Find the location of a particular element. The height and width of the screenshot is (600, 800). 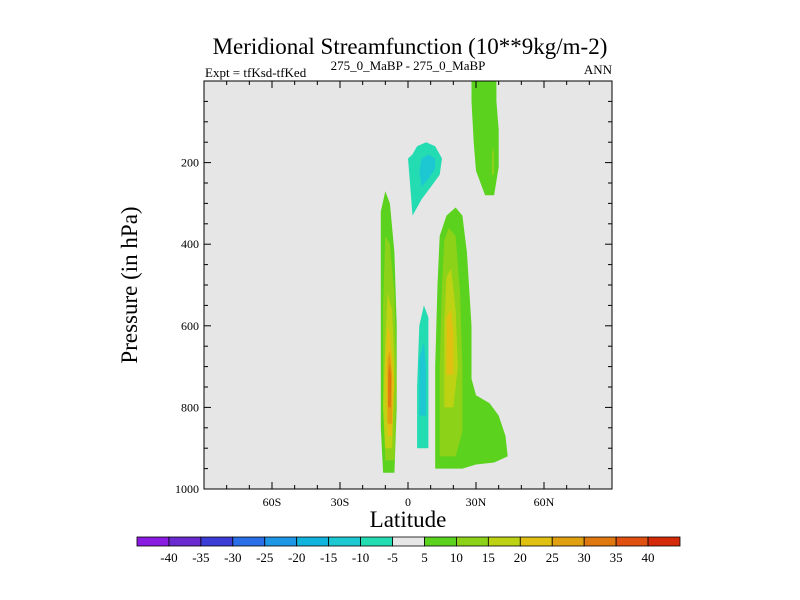

y-tick-label: 1000 is located at coordinates (187, 489).